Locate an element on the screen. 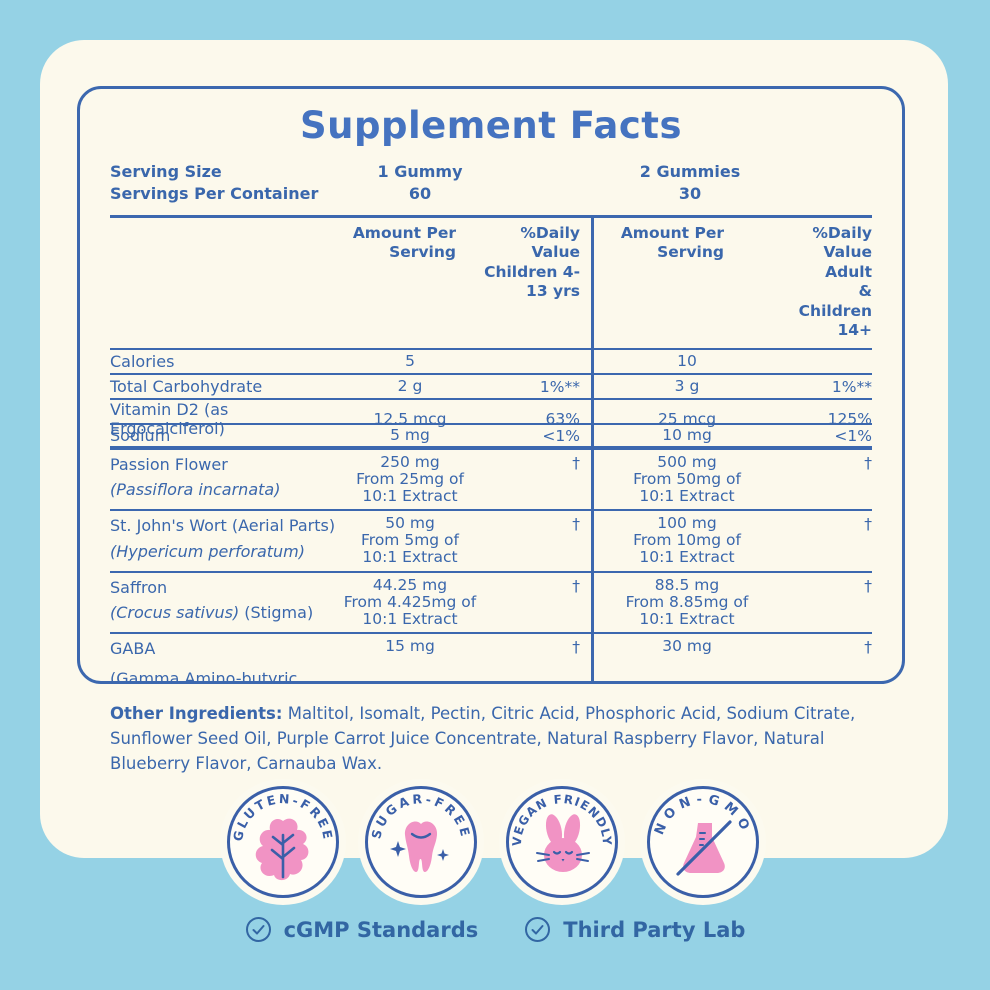 The height and width of the screenshot is (990, 990). row-name: Saffron (Crocus sativus) (Stigma) is located at coordinates (225, 599).